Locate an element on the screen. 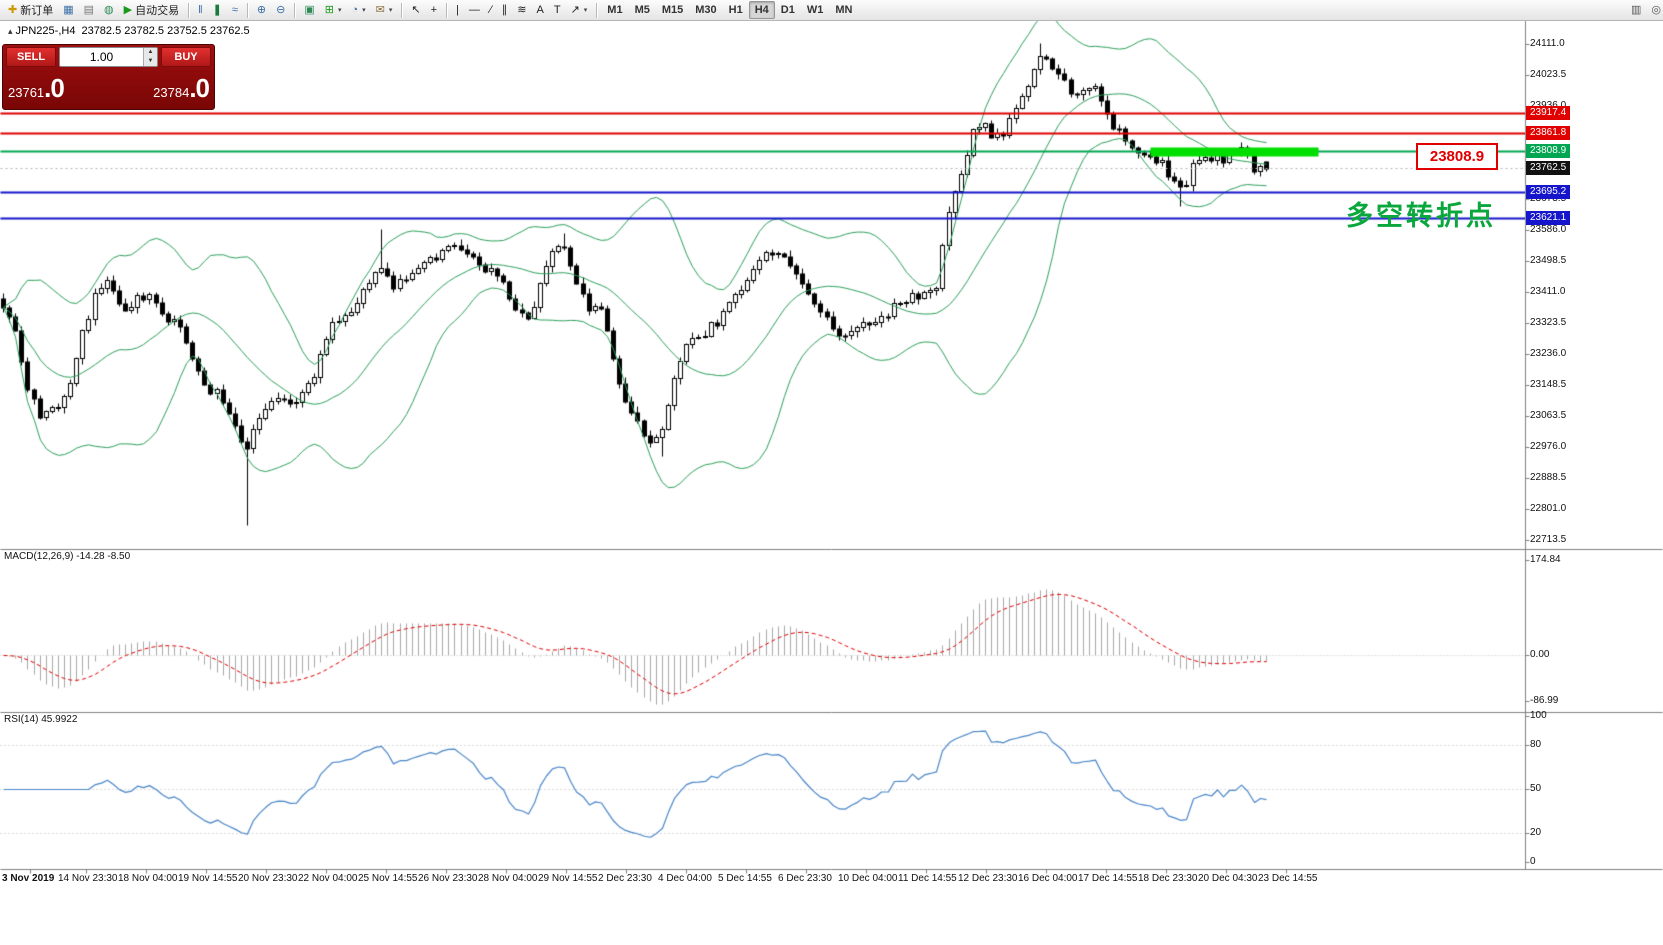 The image size is (1663, 945). price-axis-label: 23063.5 is located at coordinates (1548, 415).